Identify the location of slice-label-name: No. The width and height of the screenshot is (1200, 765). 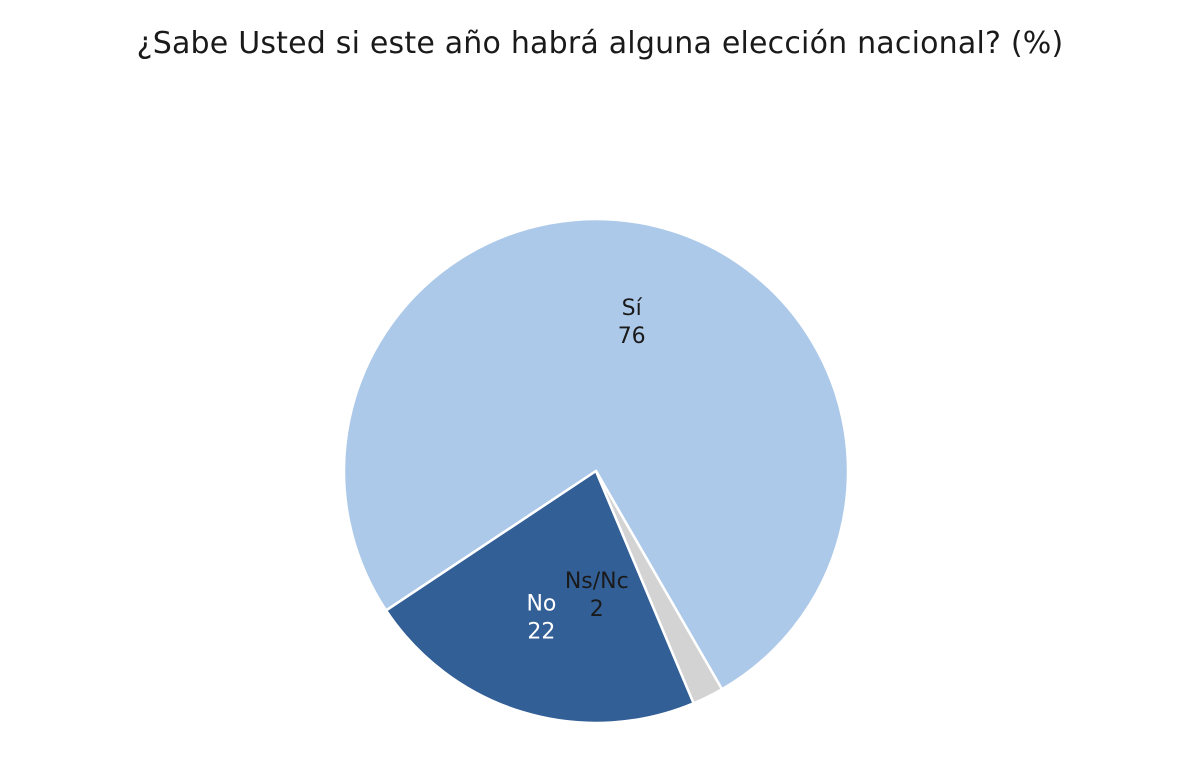
(541, 604).